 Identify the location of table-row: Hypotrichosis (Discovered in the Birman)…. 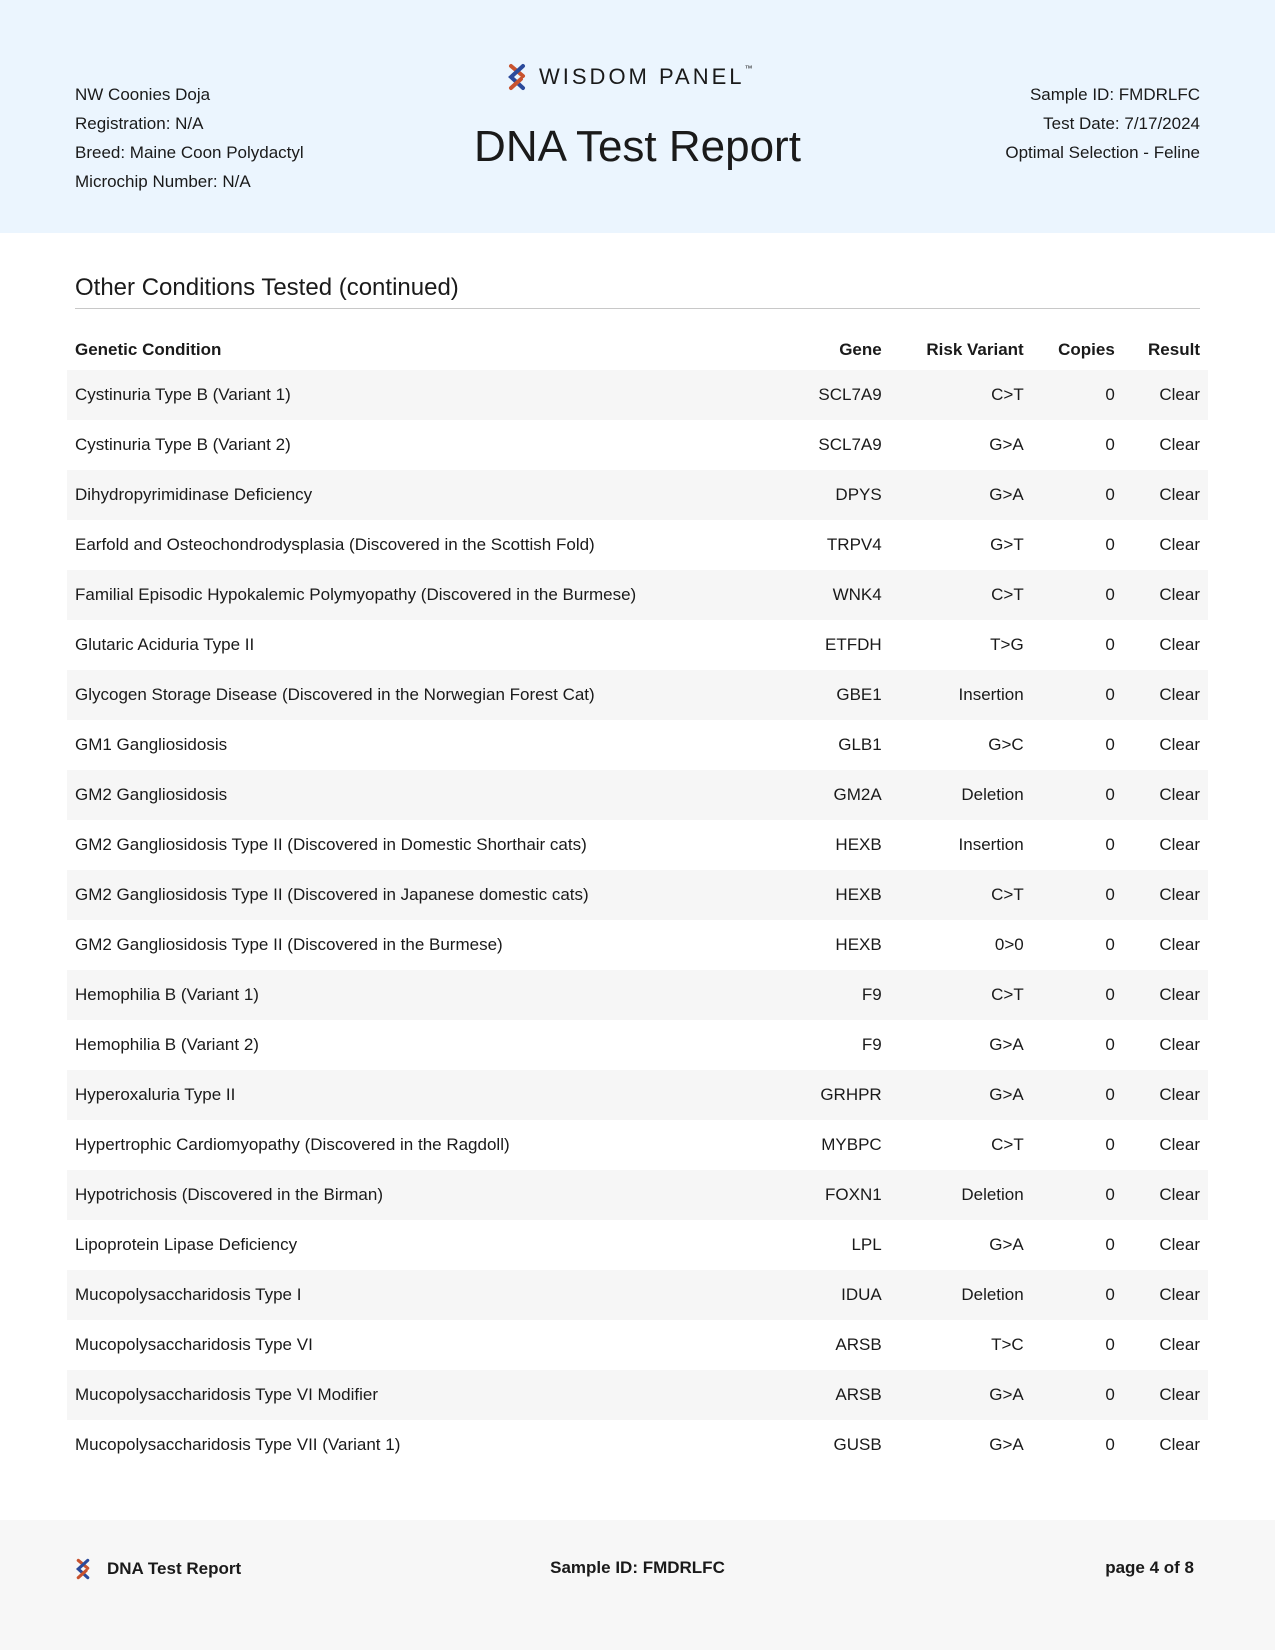
(637, 1195).